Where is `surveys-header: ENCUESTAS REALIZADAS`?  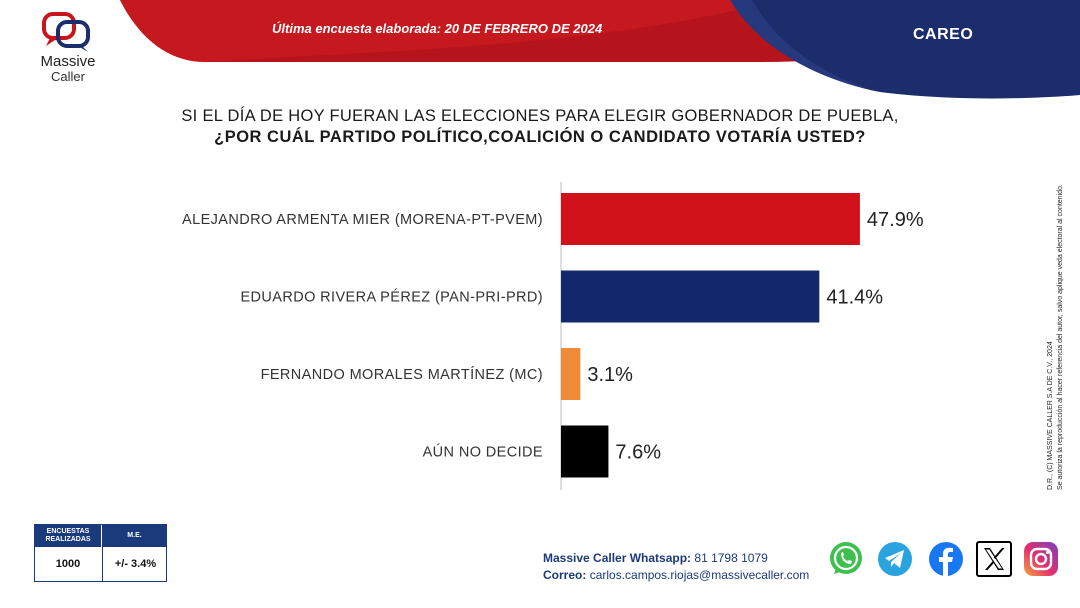
surveys-header: ENCUESTAS REALIZADAS is located at coordinates (68, 536).